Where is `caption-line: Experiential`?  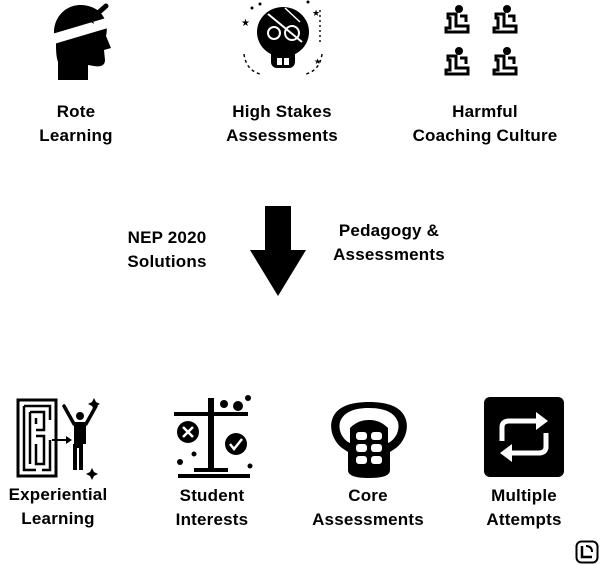 caption-line: Experiential is located at coordinates (58, 494).